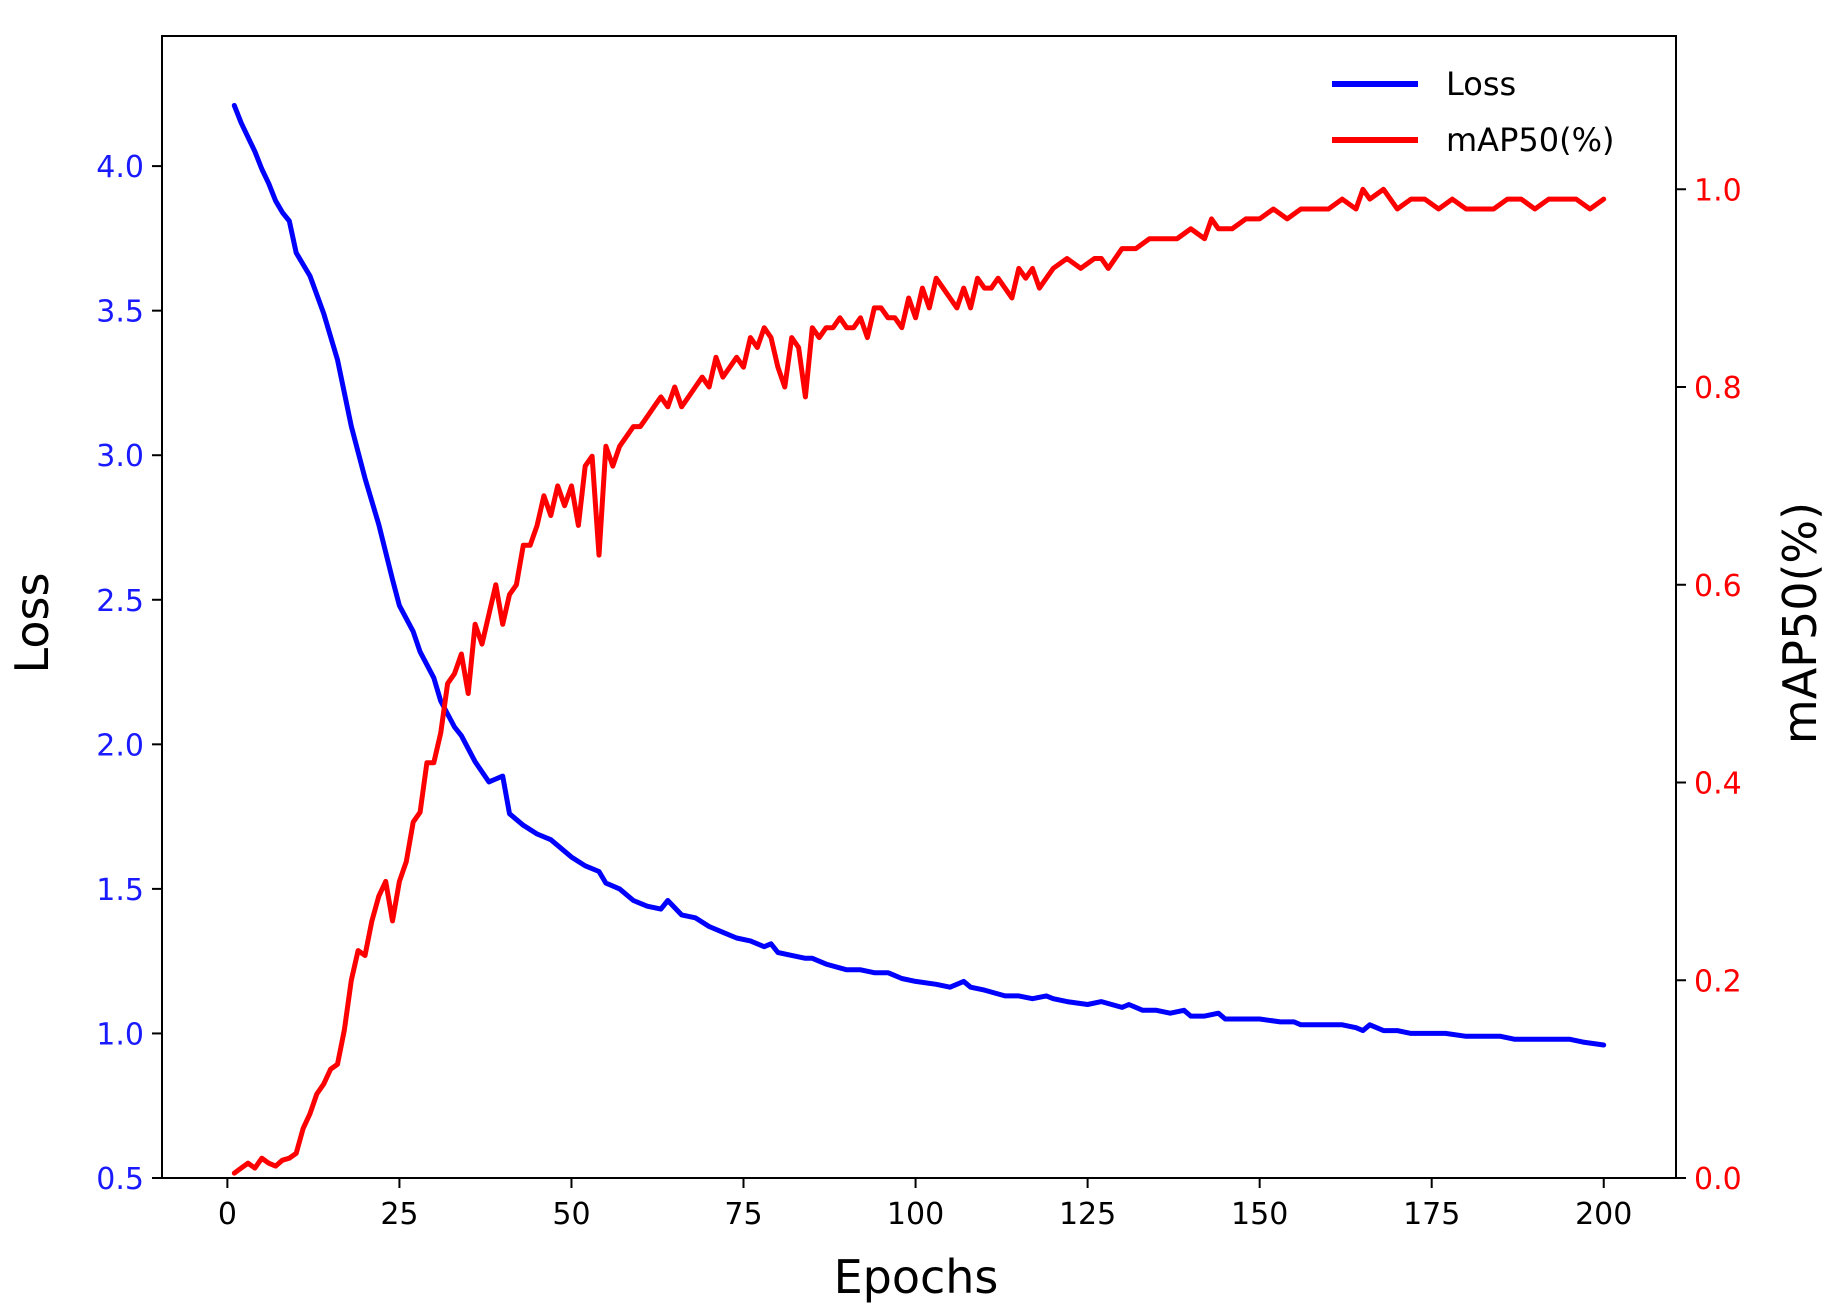 The image size is (1839, 1316). What do you see at coordinates (32, 623) in the screenshot?
I see `y-axis-left-title: Loss` at bounding box center [32, 623].